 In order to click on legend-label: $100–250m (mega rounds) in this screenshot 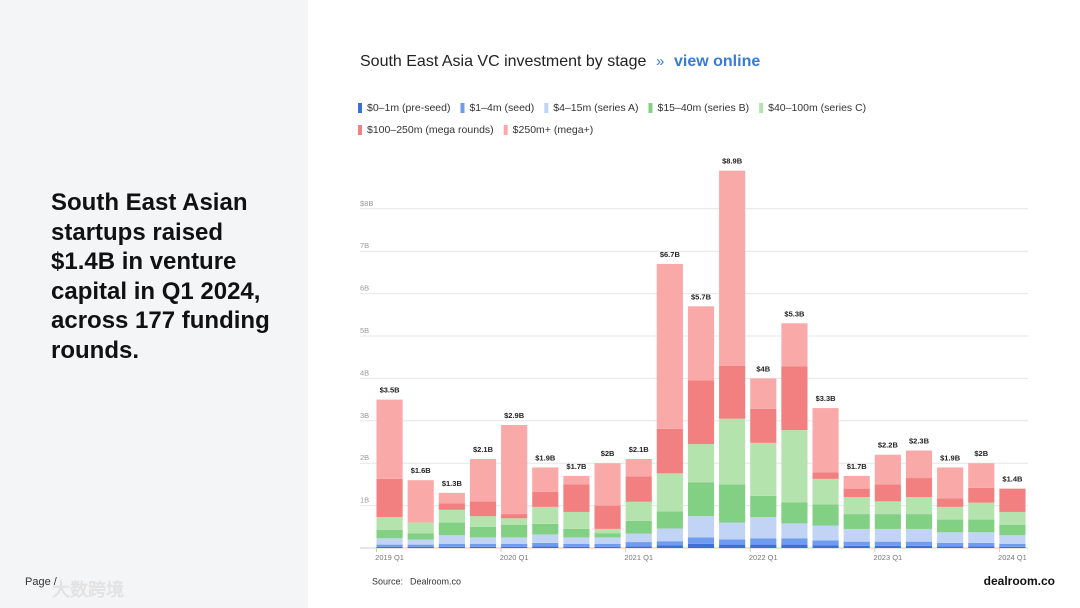, I will do `click(430, 130)`.